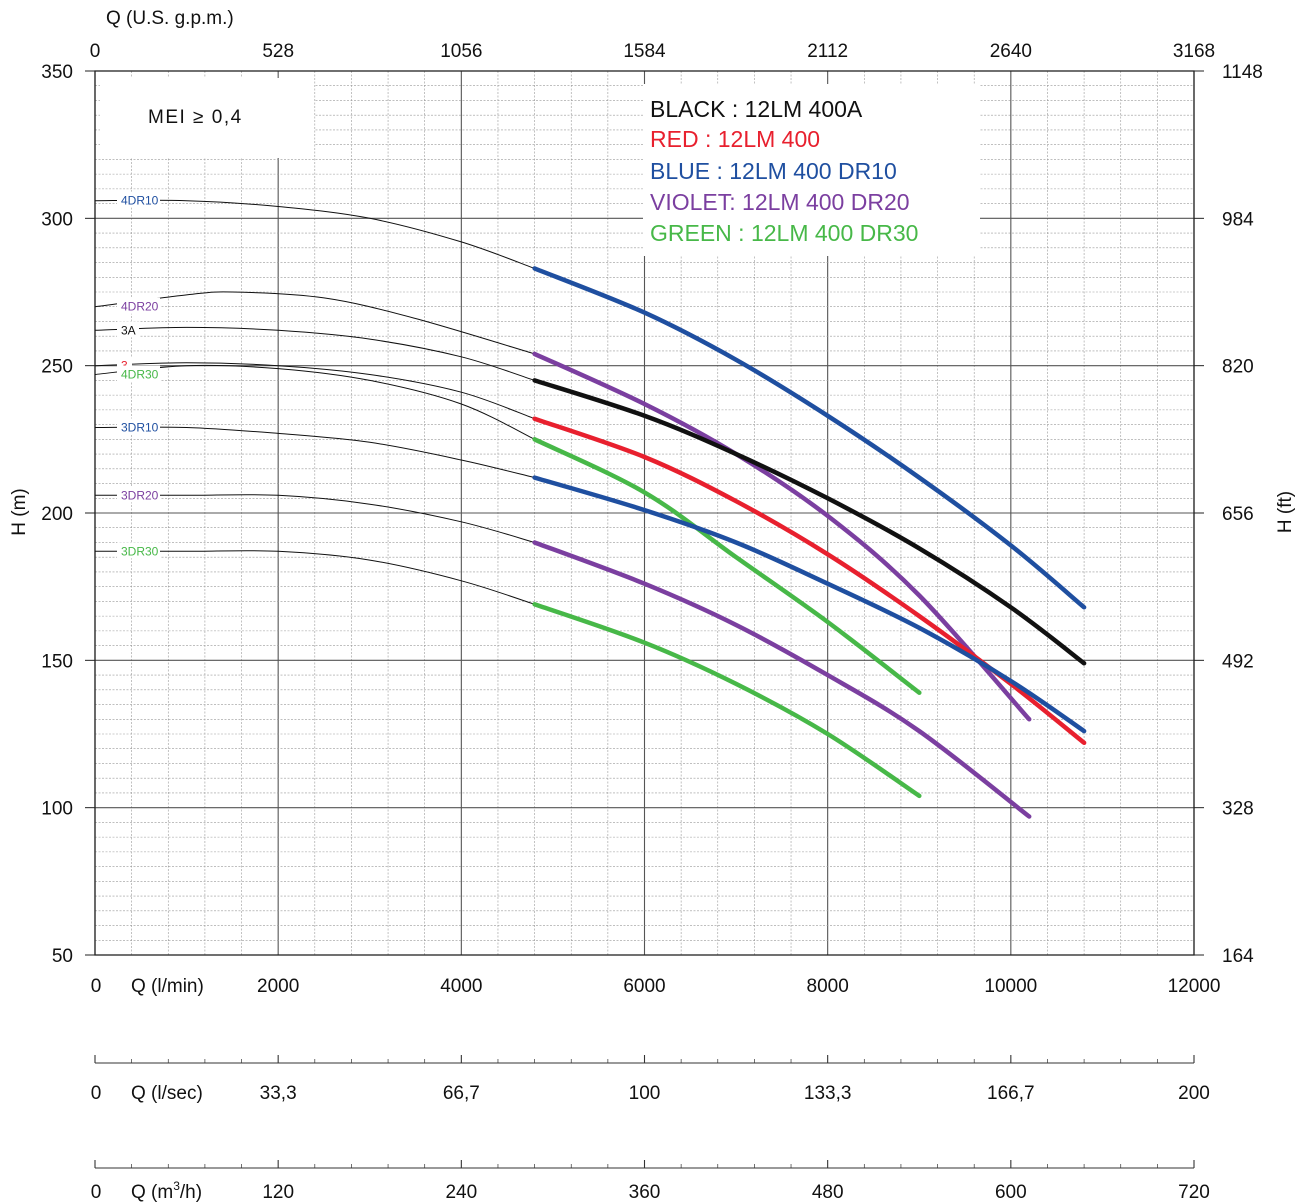 The image size is (1301, 1202). I want to click on curve-label-bg-3DR30, so click(138, 550).